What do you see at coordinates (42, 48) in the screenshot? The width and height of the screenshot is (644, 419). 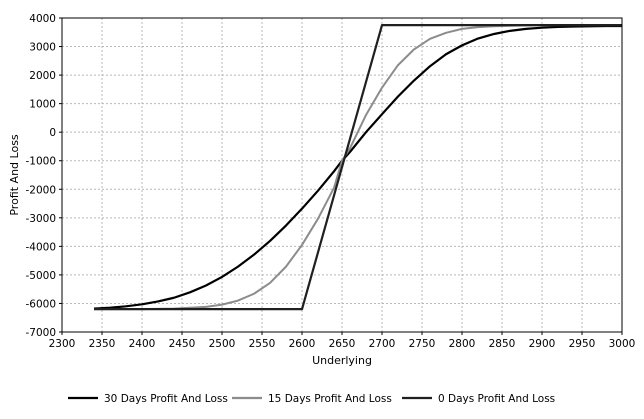 I see `y-tick-label: 3000` at bounding box center [42, 48].